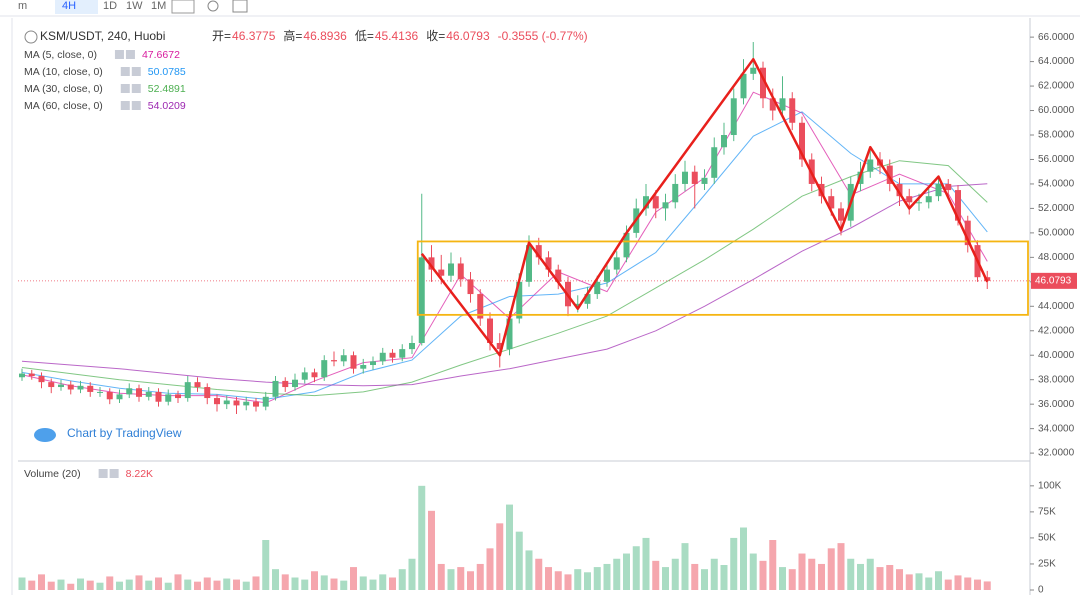  Describe the element at coordinates (468, 36) in the screenshot. I see `ohlc-value: 46.0793` at that location.